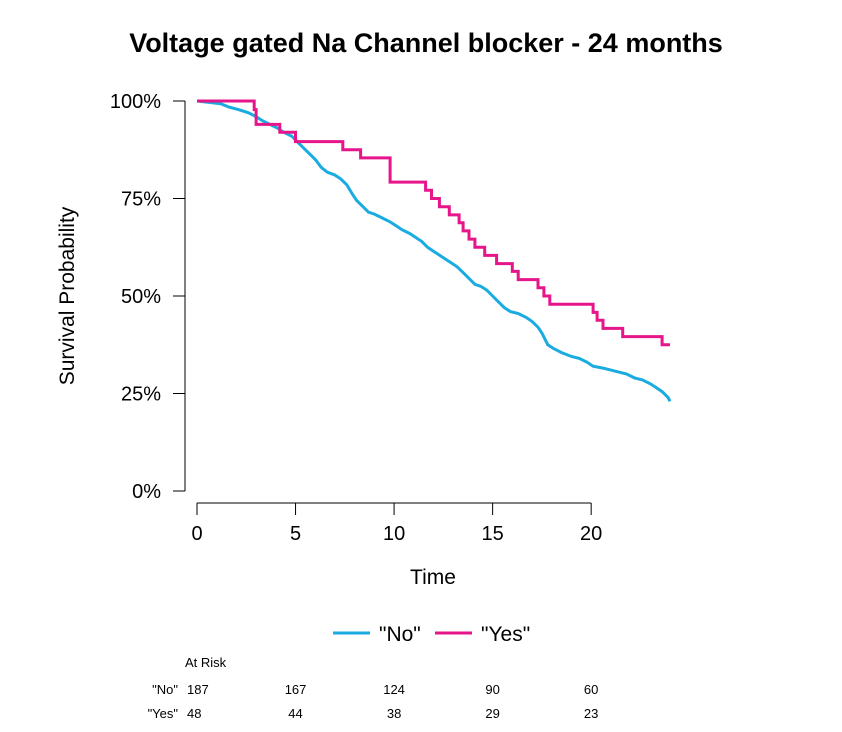  Describe the element at coordinates (400, 634) in the screenshot. I see `legend-label-no: "No"` at that location.